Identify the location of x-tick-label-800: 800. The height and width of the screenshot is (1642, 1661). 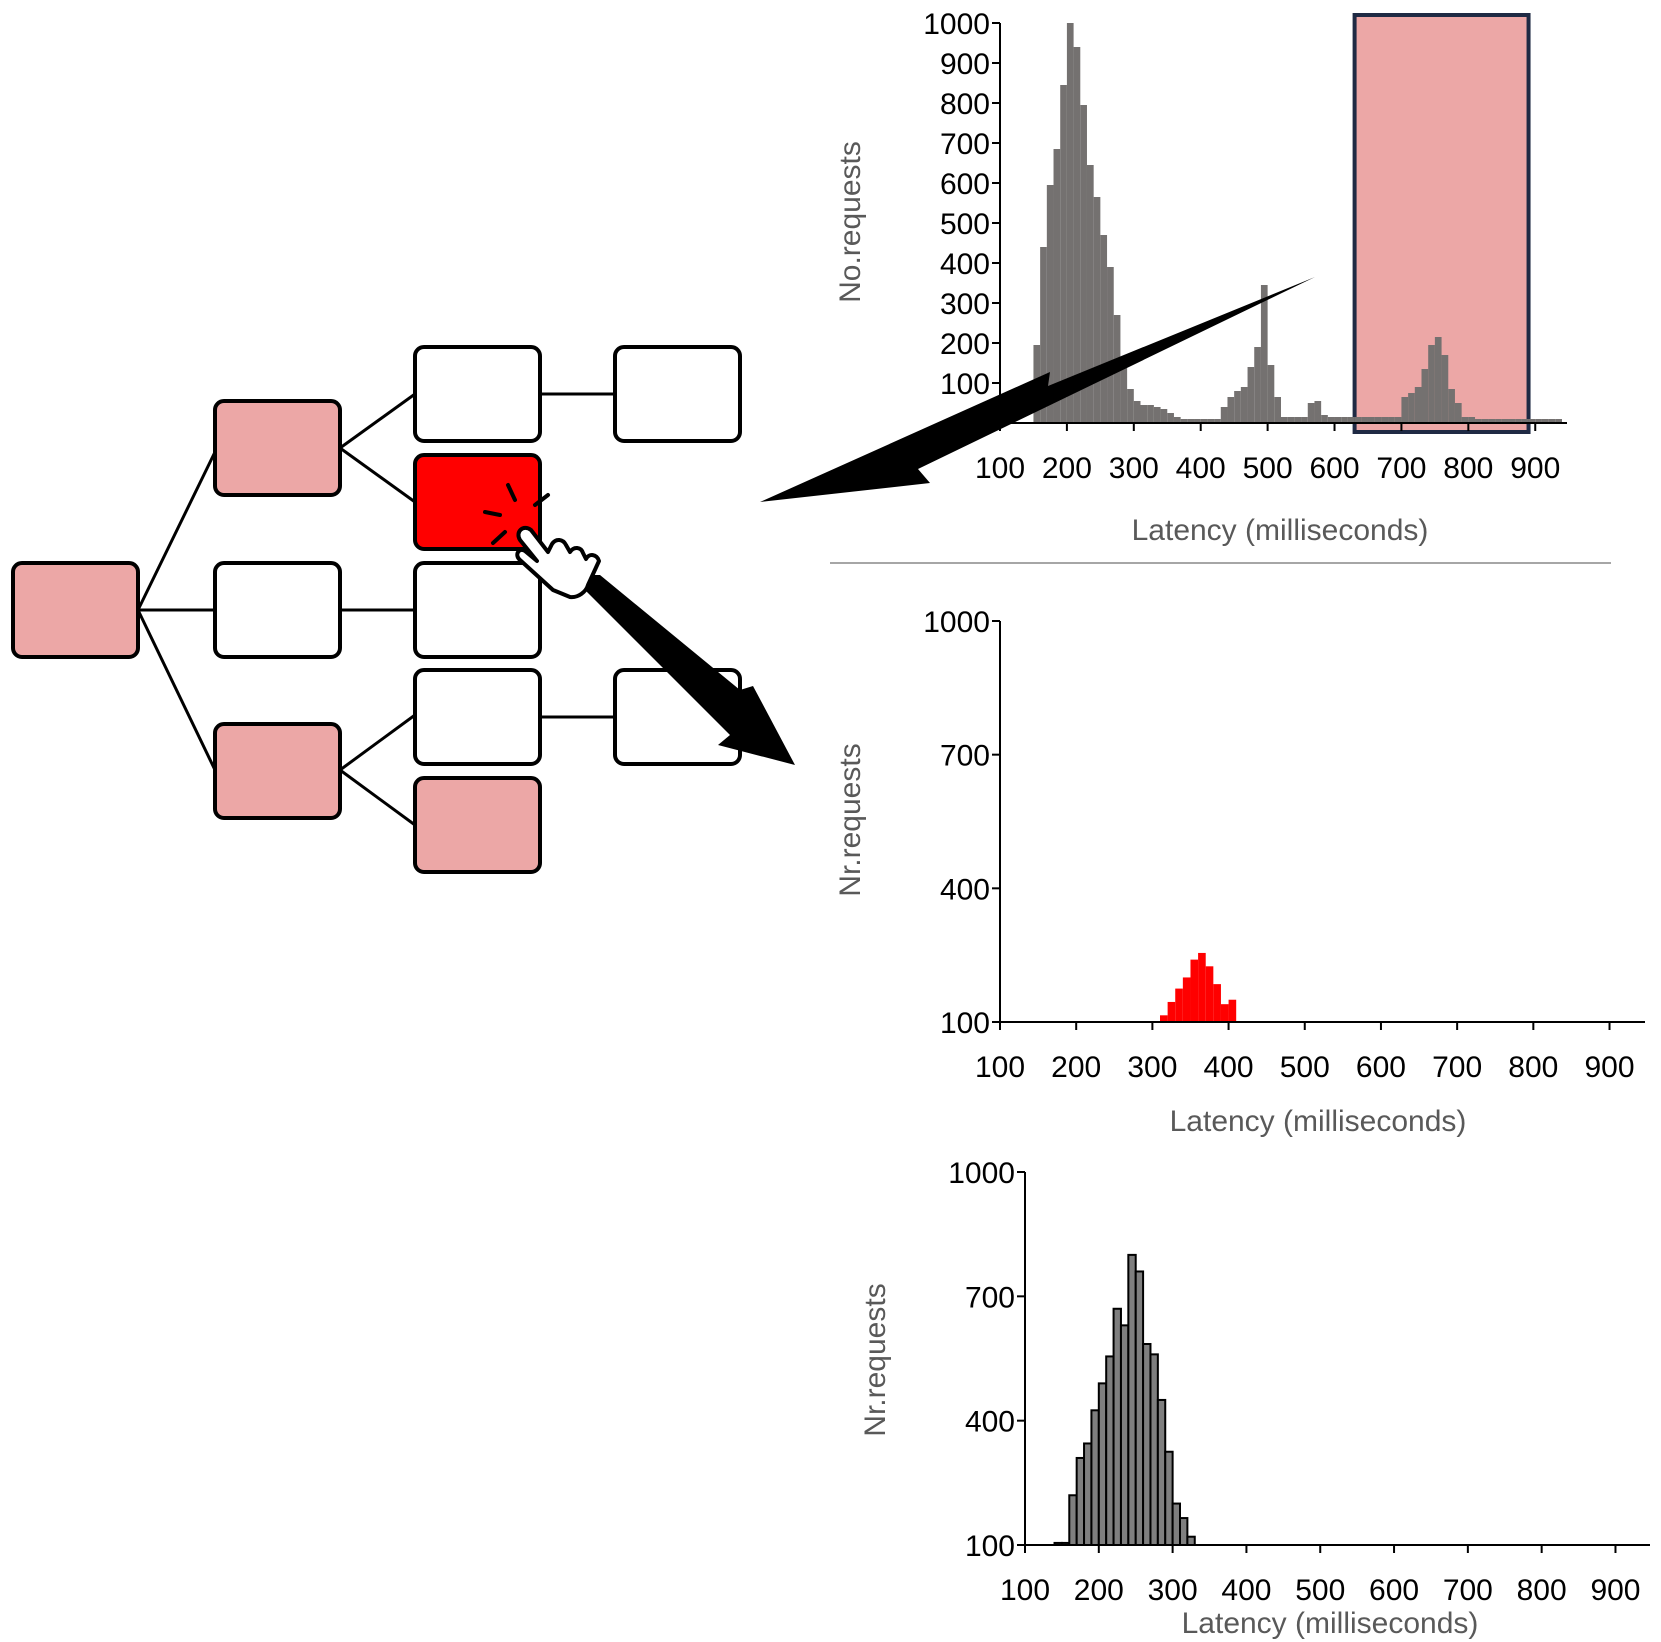
(1533, 1067).